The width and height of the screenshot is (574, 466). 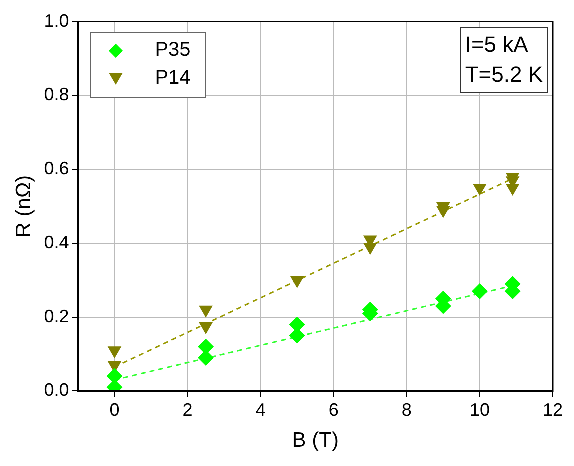 I want to click on y-tick-label: 0.2, so click(x=57, y=316).